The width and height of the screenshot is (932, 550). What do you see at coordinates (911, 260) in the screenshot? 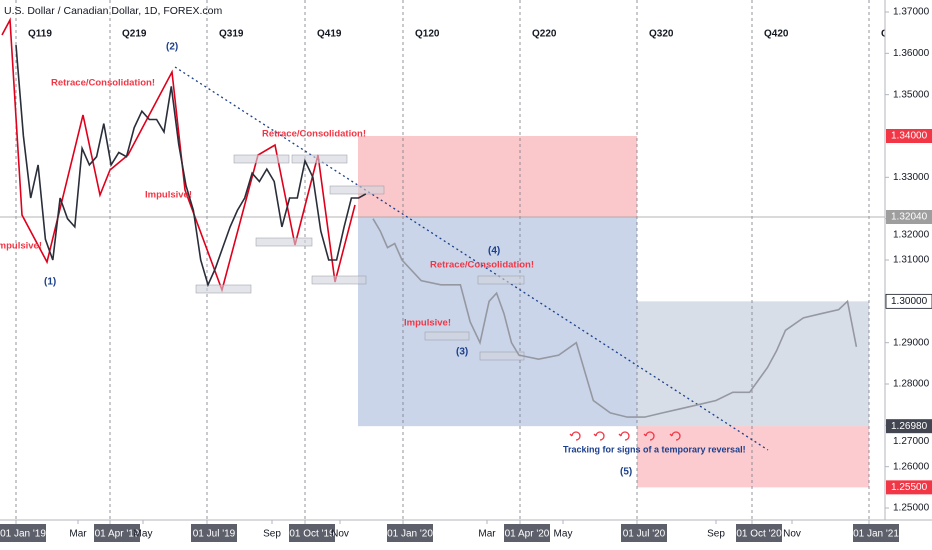
I see `y-tick-label: 1.31000` at bounding box center [911, 260].